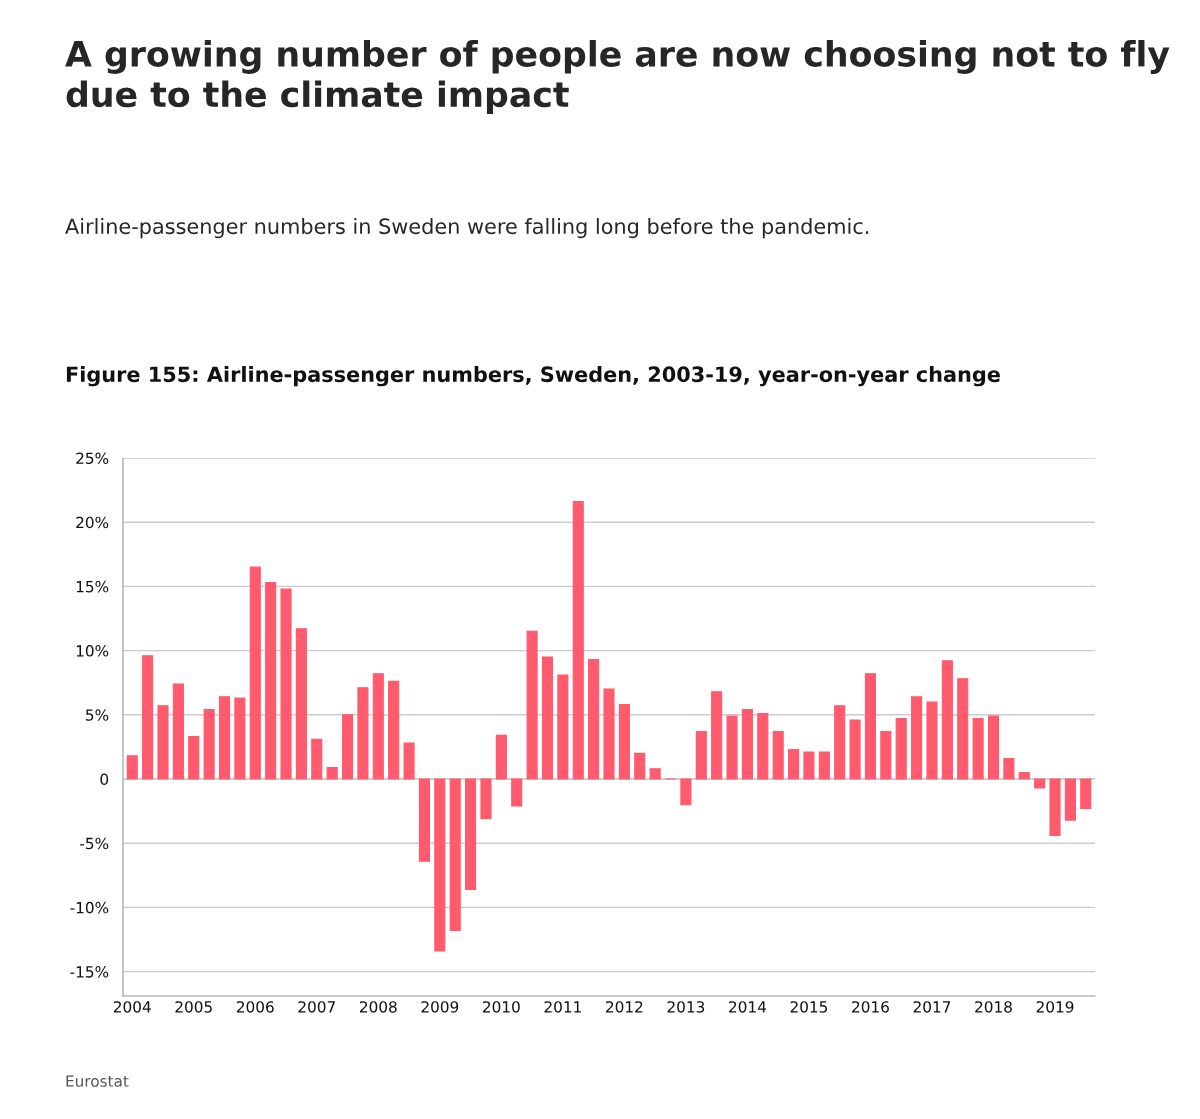 This screenshot has width=1200, height=1119. I want to click on y-tick-label: 5%, so click(97, 715).